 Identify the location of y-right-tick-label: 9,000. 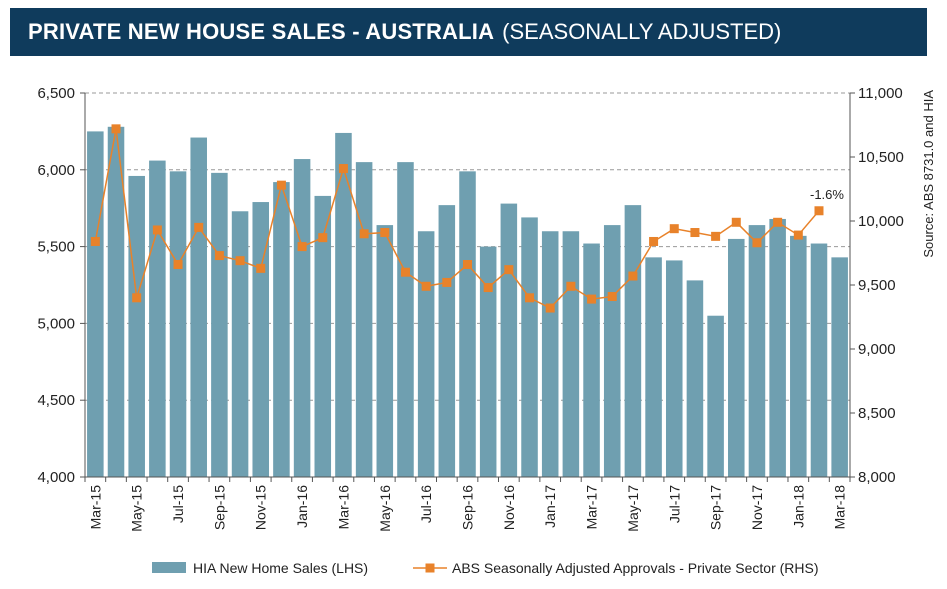
(877, 349).